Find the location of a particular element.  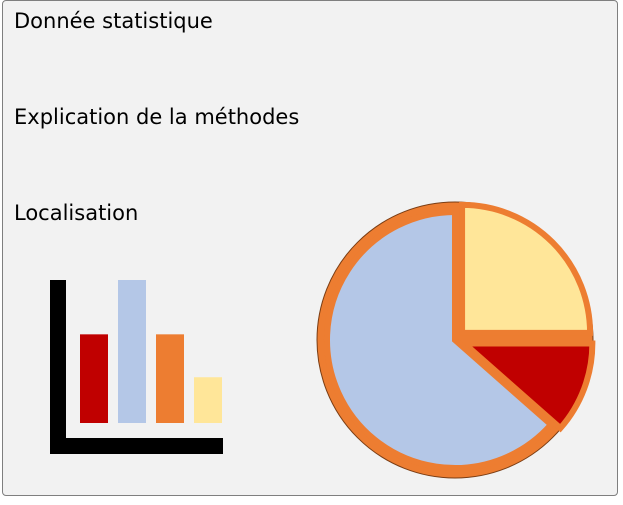

text-line-statistical-data: Donnée statistique is located at coordinates (113, 21).